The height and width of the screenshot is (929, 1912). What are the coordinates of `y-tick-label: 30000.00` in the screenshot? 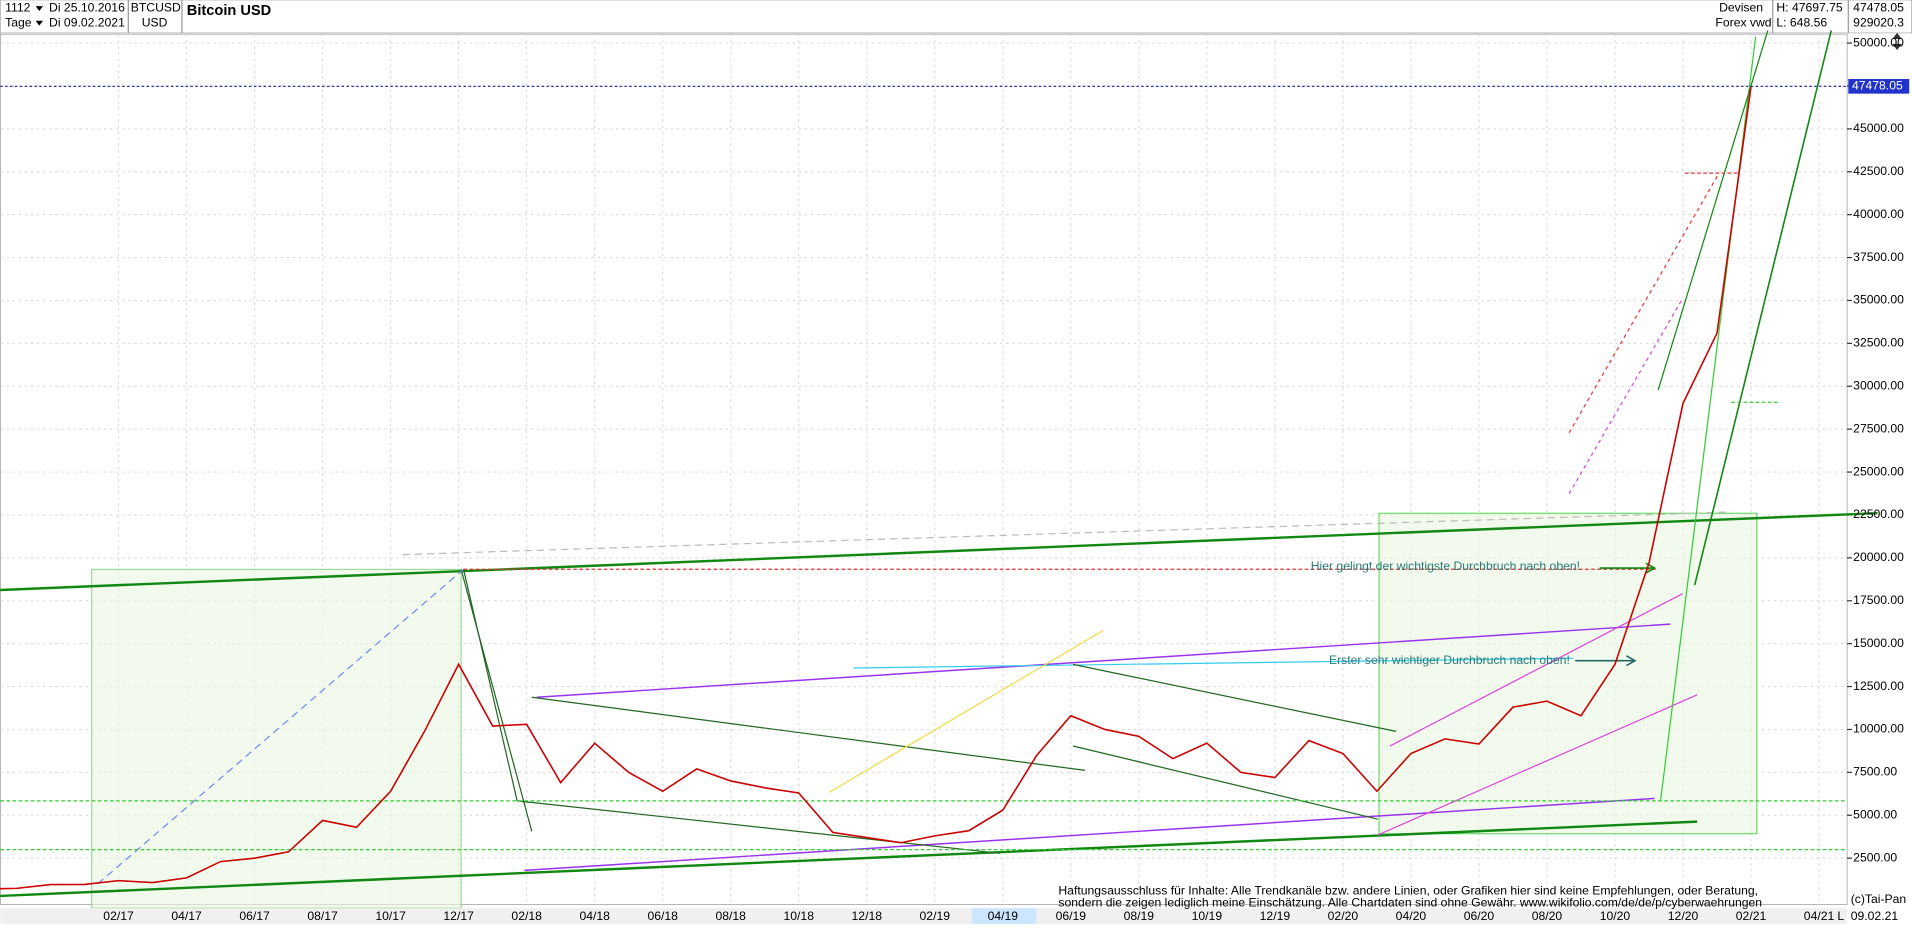 It's located at (1878, 385).